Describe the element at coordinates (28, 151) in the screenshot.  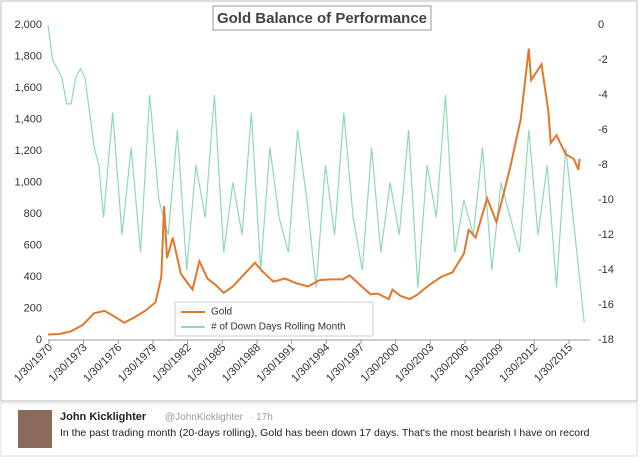
I see `y-tick-label: 1,200` at that location.